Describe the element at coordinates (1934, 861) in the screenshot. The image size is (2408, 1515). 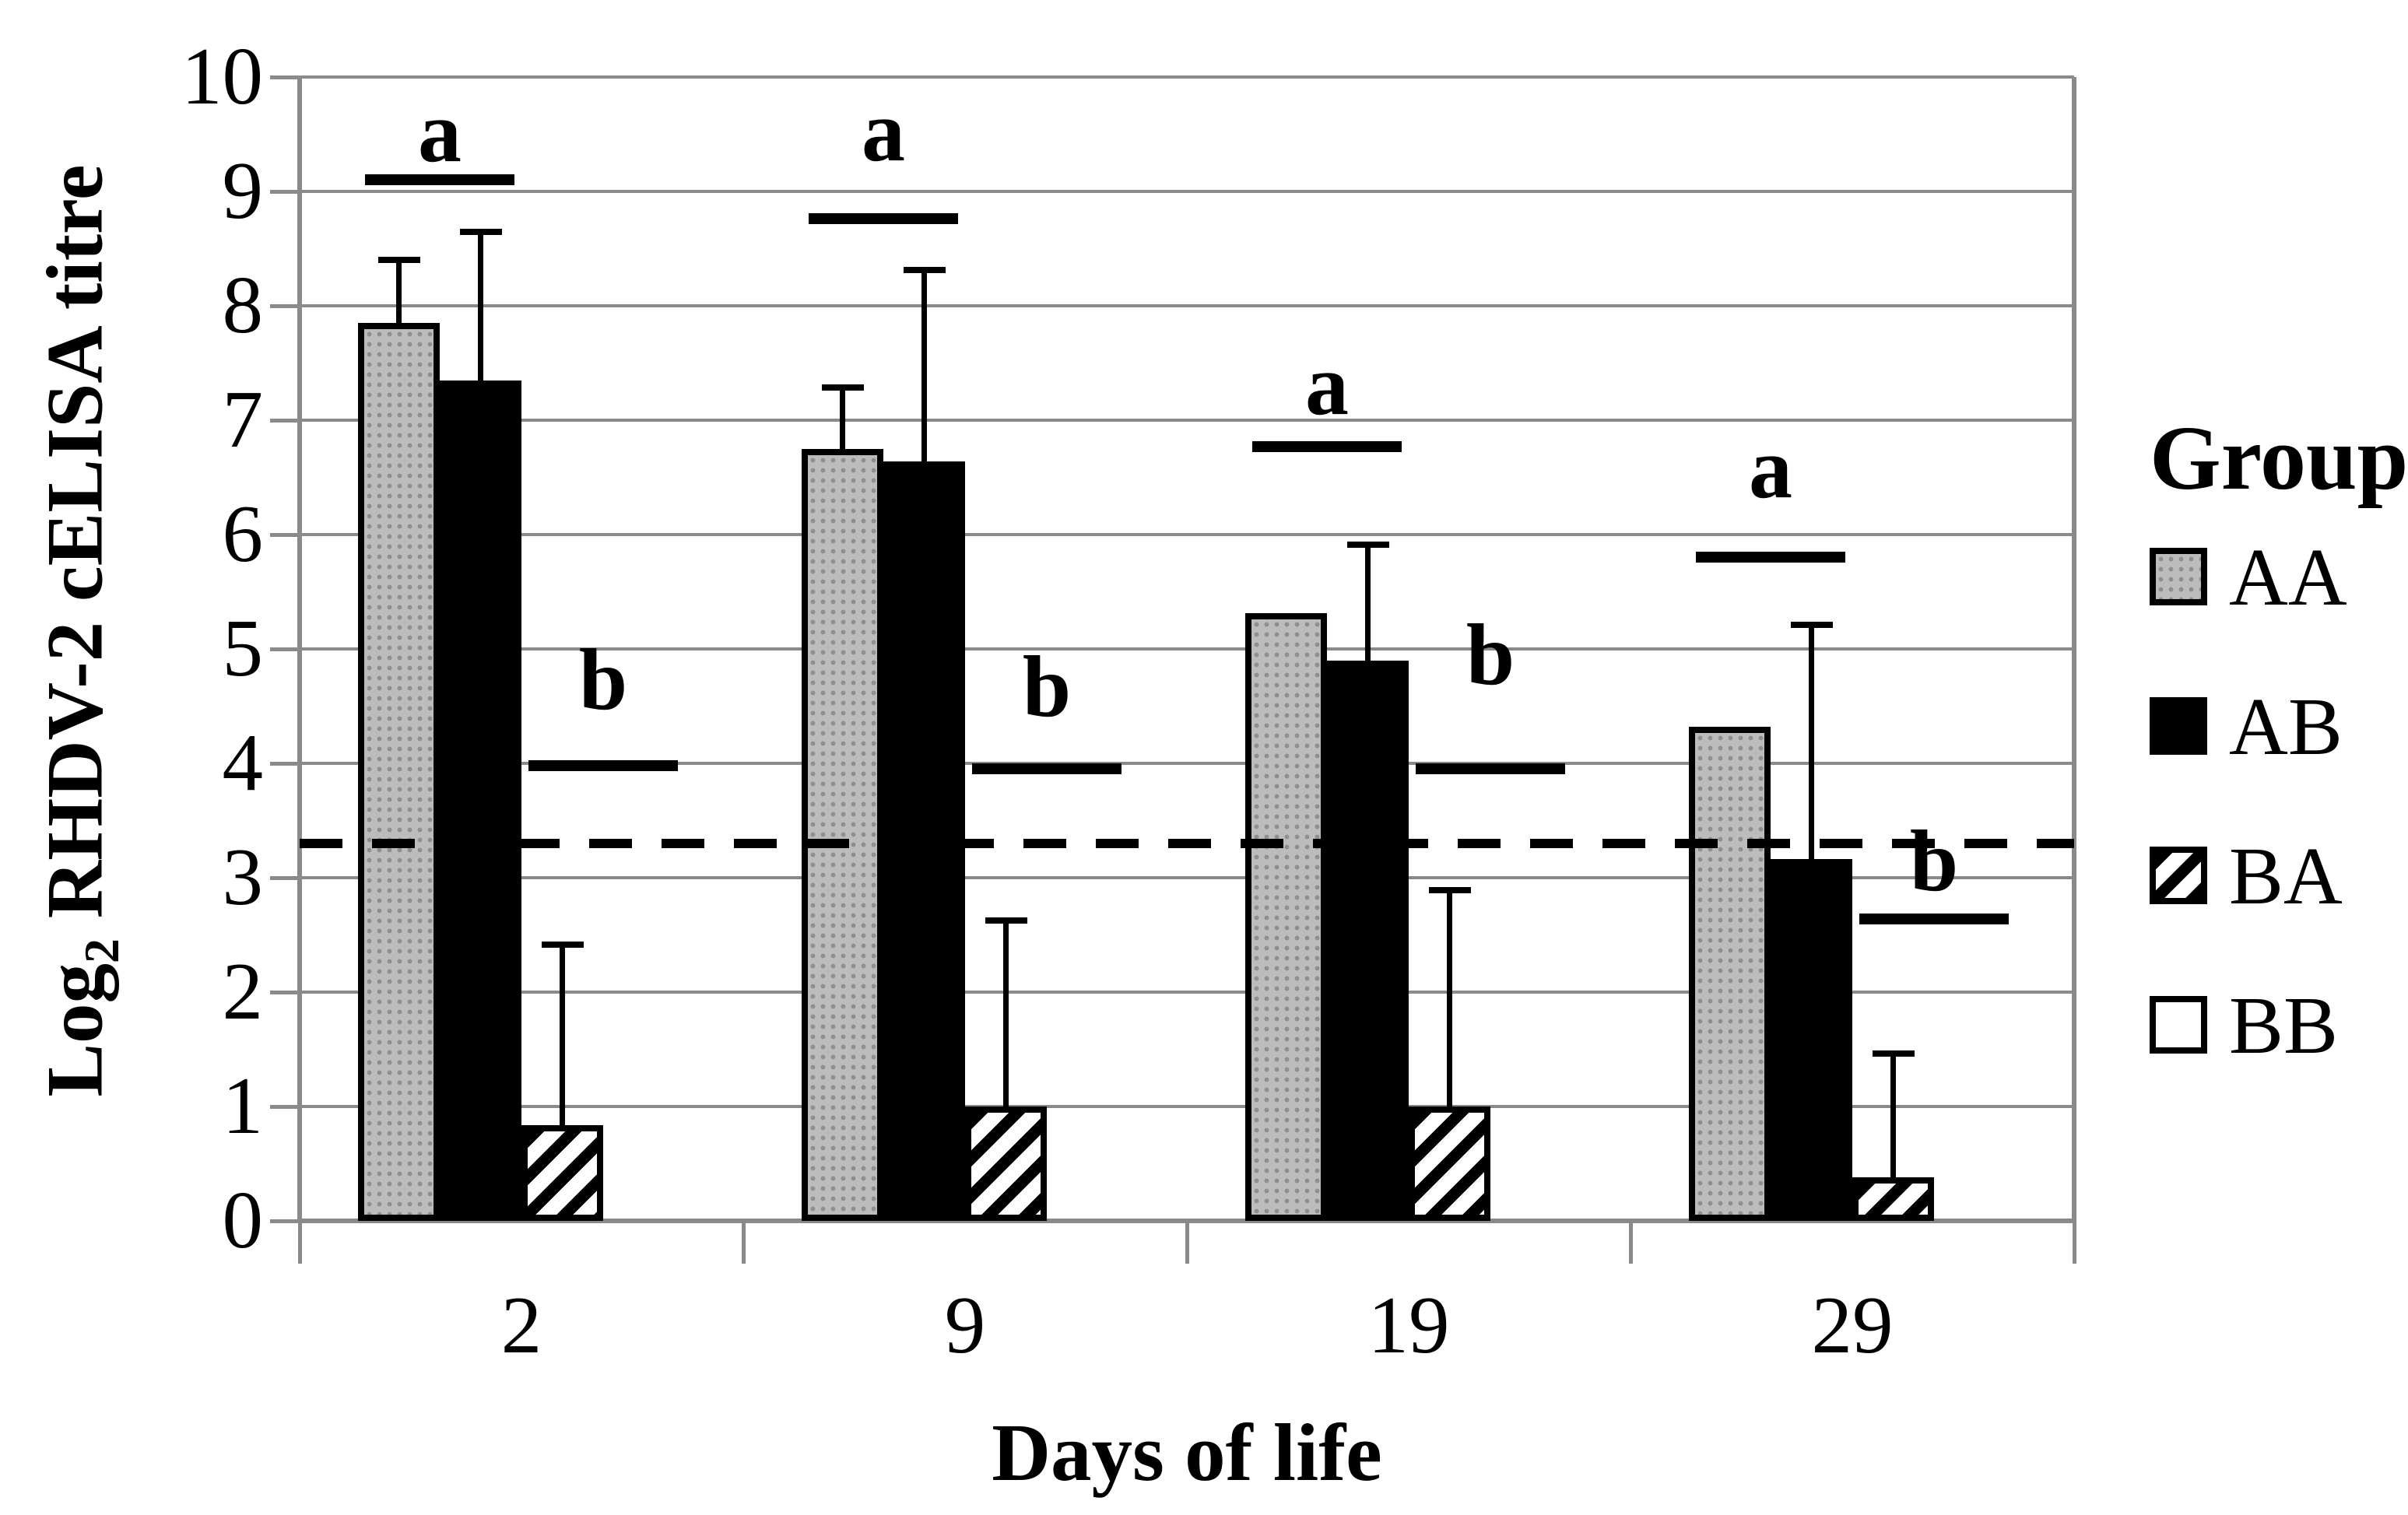
I see `sig-letter-b-day29: b` at that location.